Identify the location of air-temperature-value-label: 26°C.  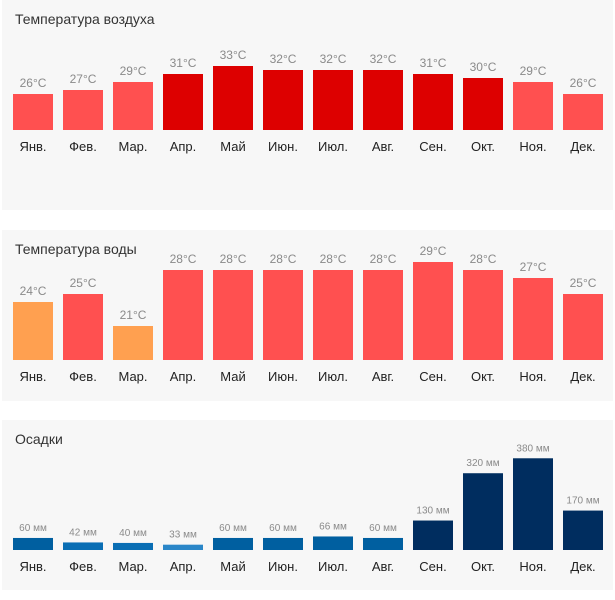
(583, 83).